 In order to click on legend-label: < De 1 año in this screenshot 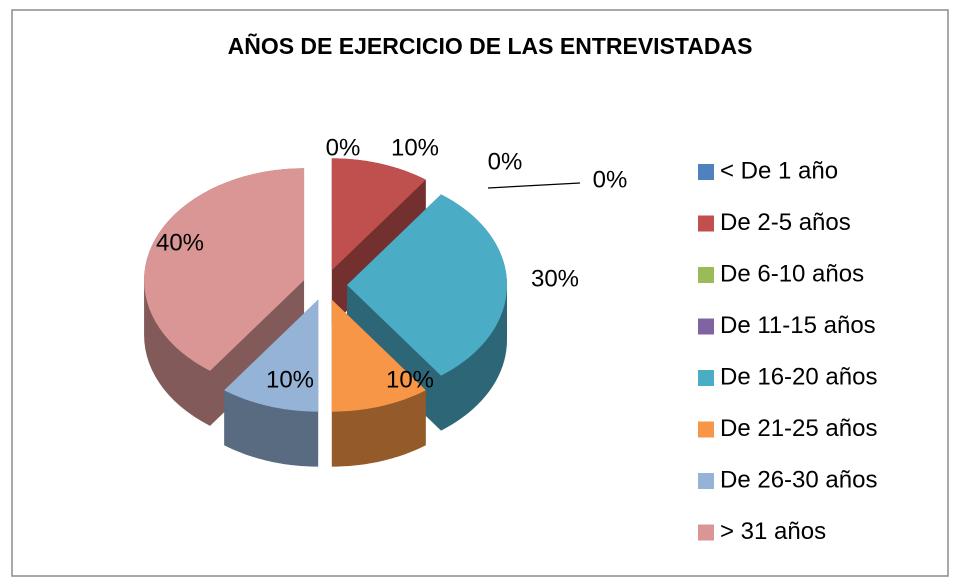, I will do `click(779, 170)`.